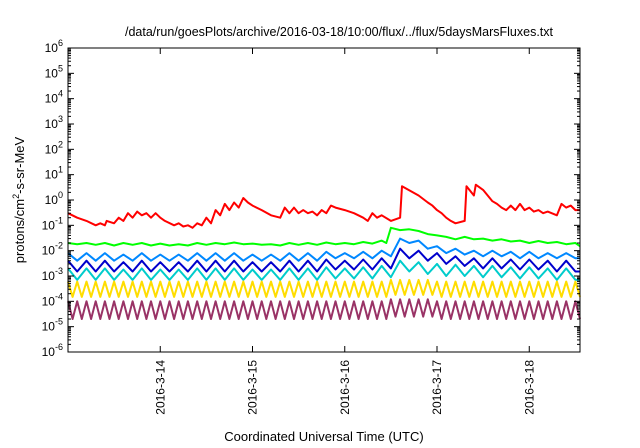 The width and height of the screenshot is (640, 448). I want to click on y-axis-title-rest: -s-sr-MeV, so click(19, 164).